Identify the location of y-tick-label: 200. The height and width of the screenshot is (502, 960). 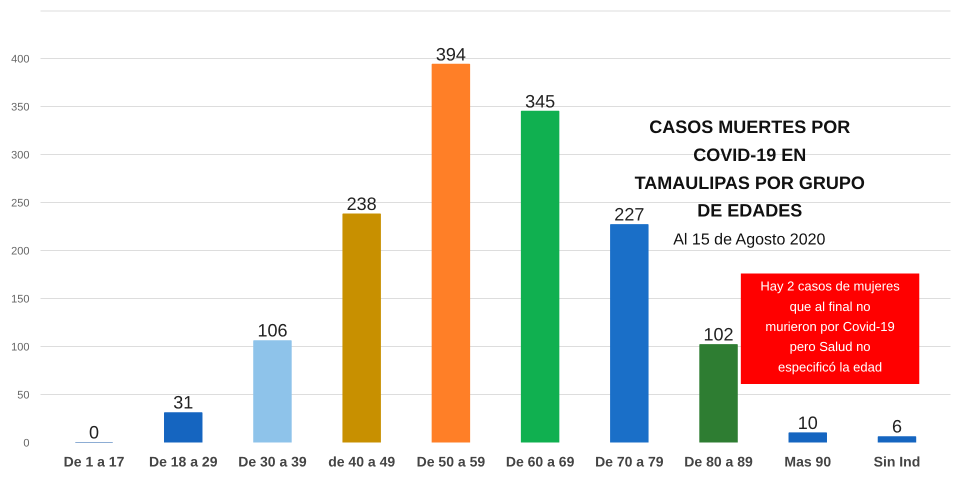
(20, 252).